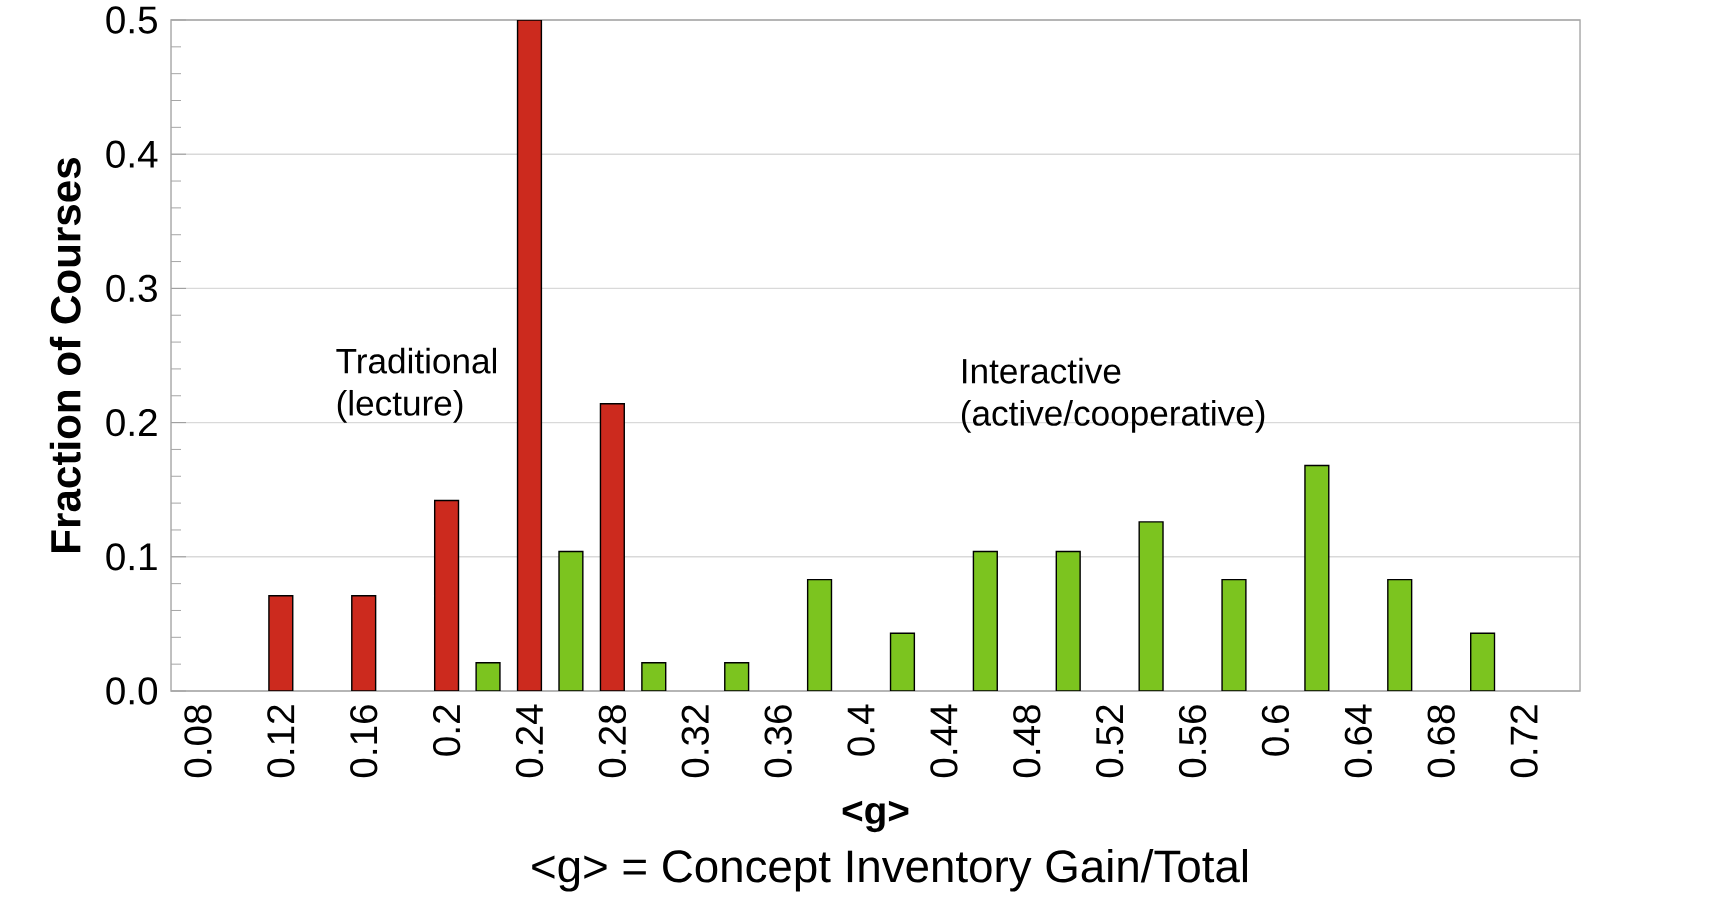 This screenshot has height=906, width=1727. I want to click on y-axis-title: Fraction of Courses, so click(65, 355).